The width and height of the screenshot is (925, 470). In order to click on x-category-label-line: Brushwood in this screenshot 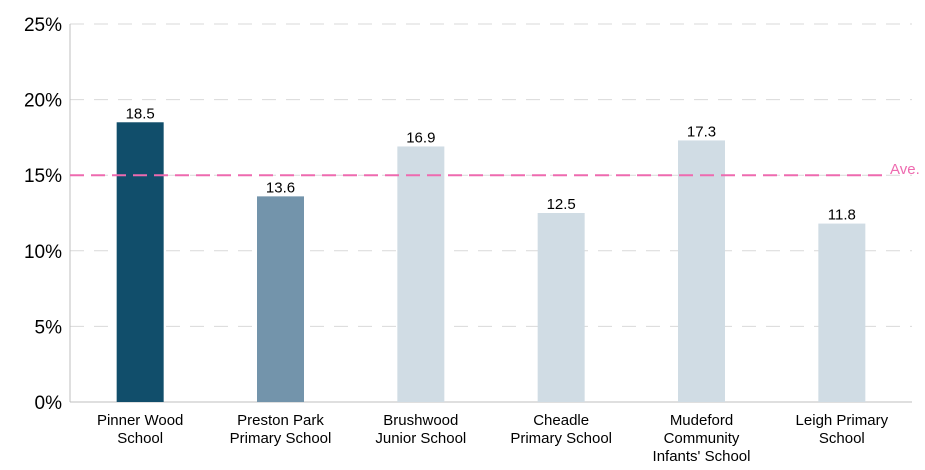, I will do `click(420, 420)`.